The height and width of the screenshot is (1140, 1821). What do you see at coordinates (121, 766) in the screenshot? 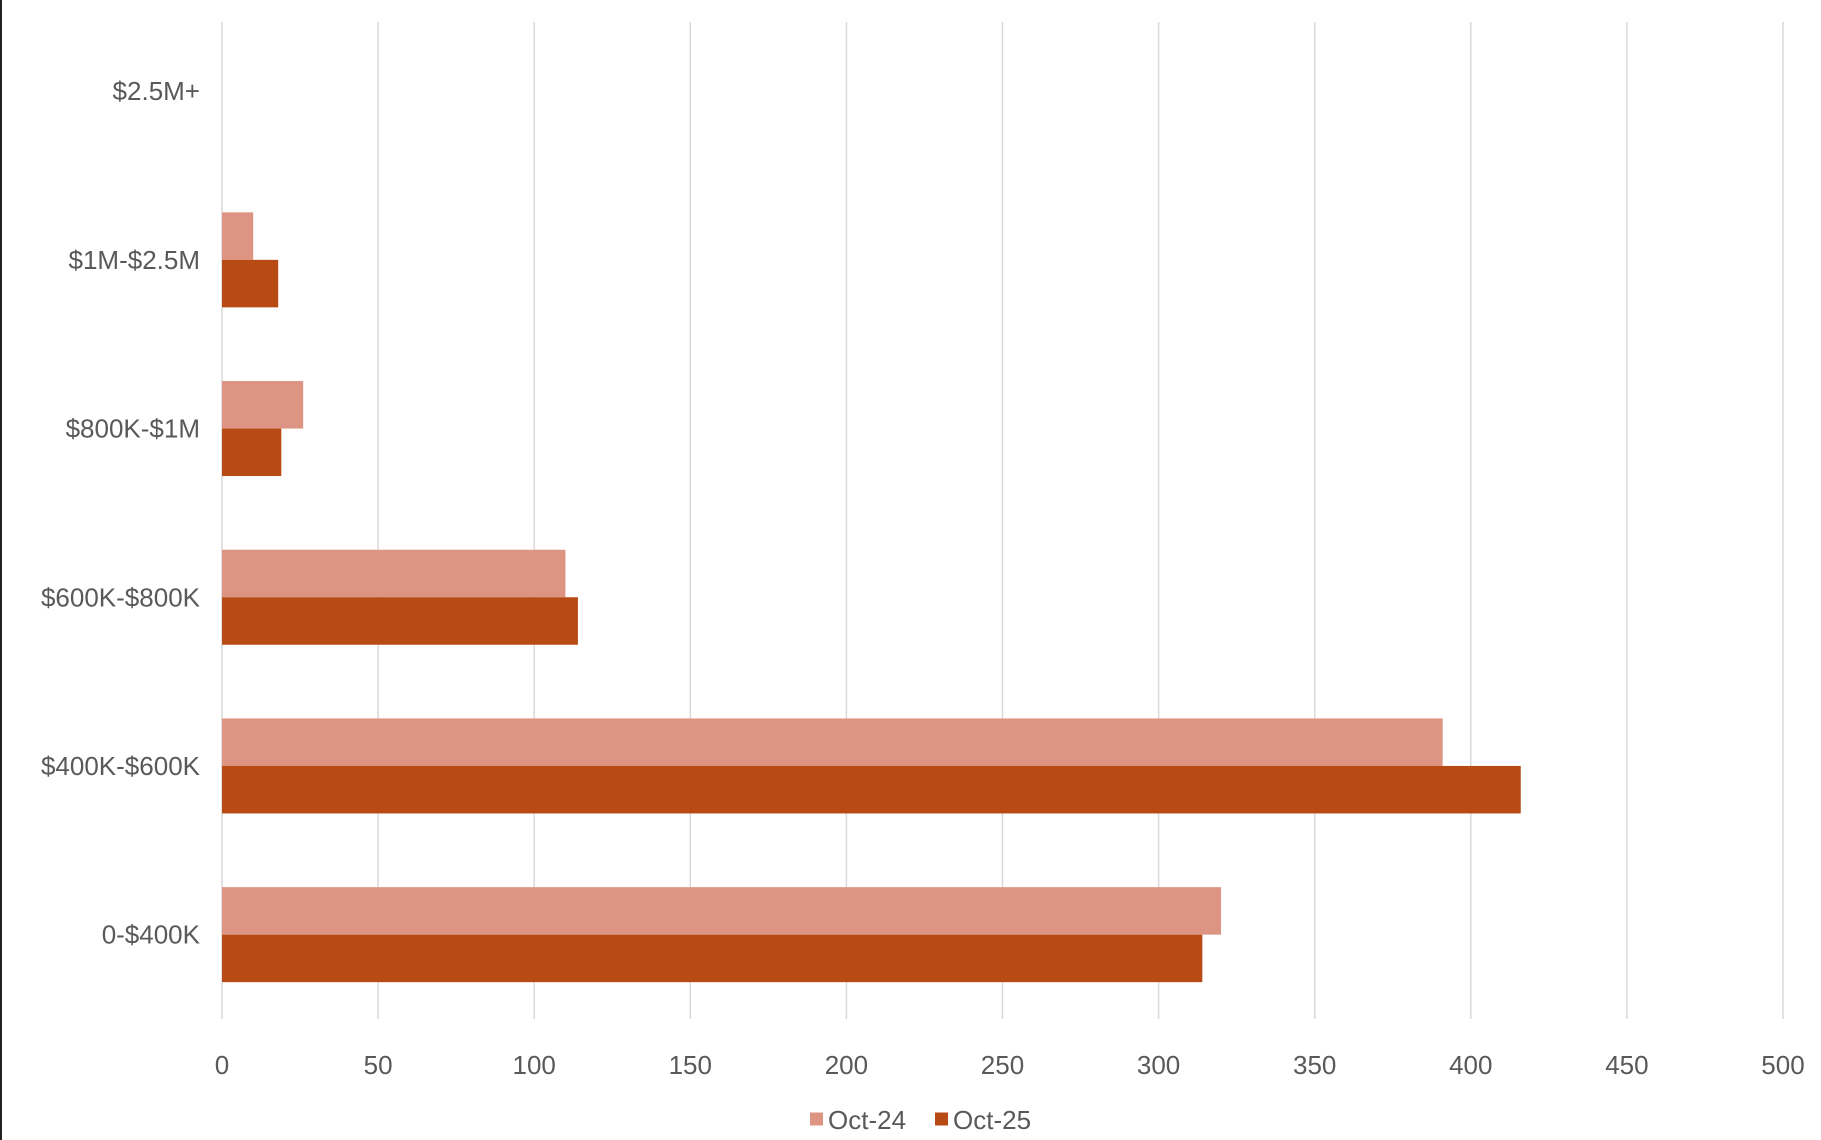
I see `category-label: $400K-$600K` at bounding box center [121, 766].